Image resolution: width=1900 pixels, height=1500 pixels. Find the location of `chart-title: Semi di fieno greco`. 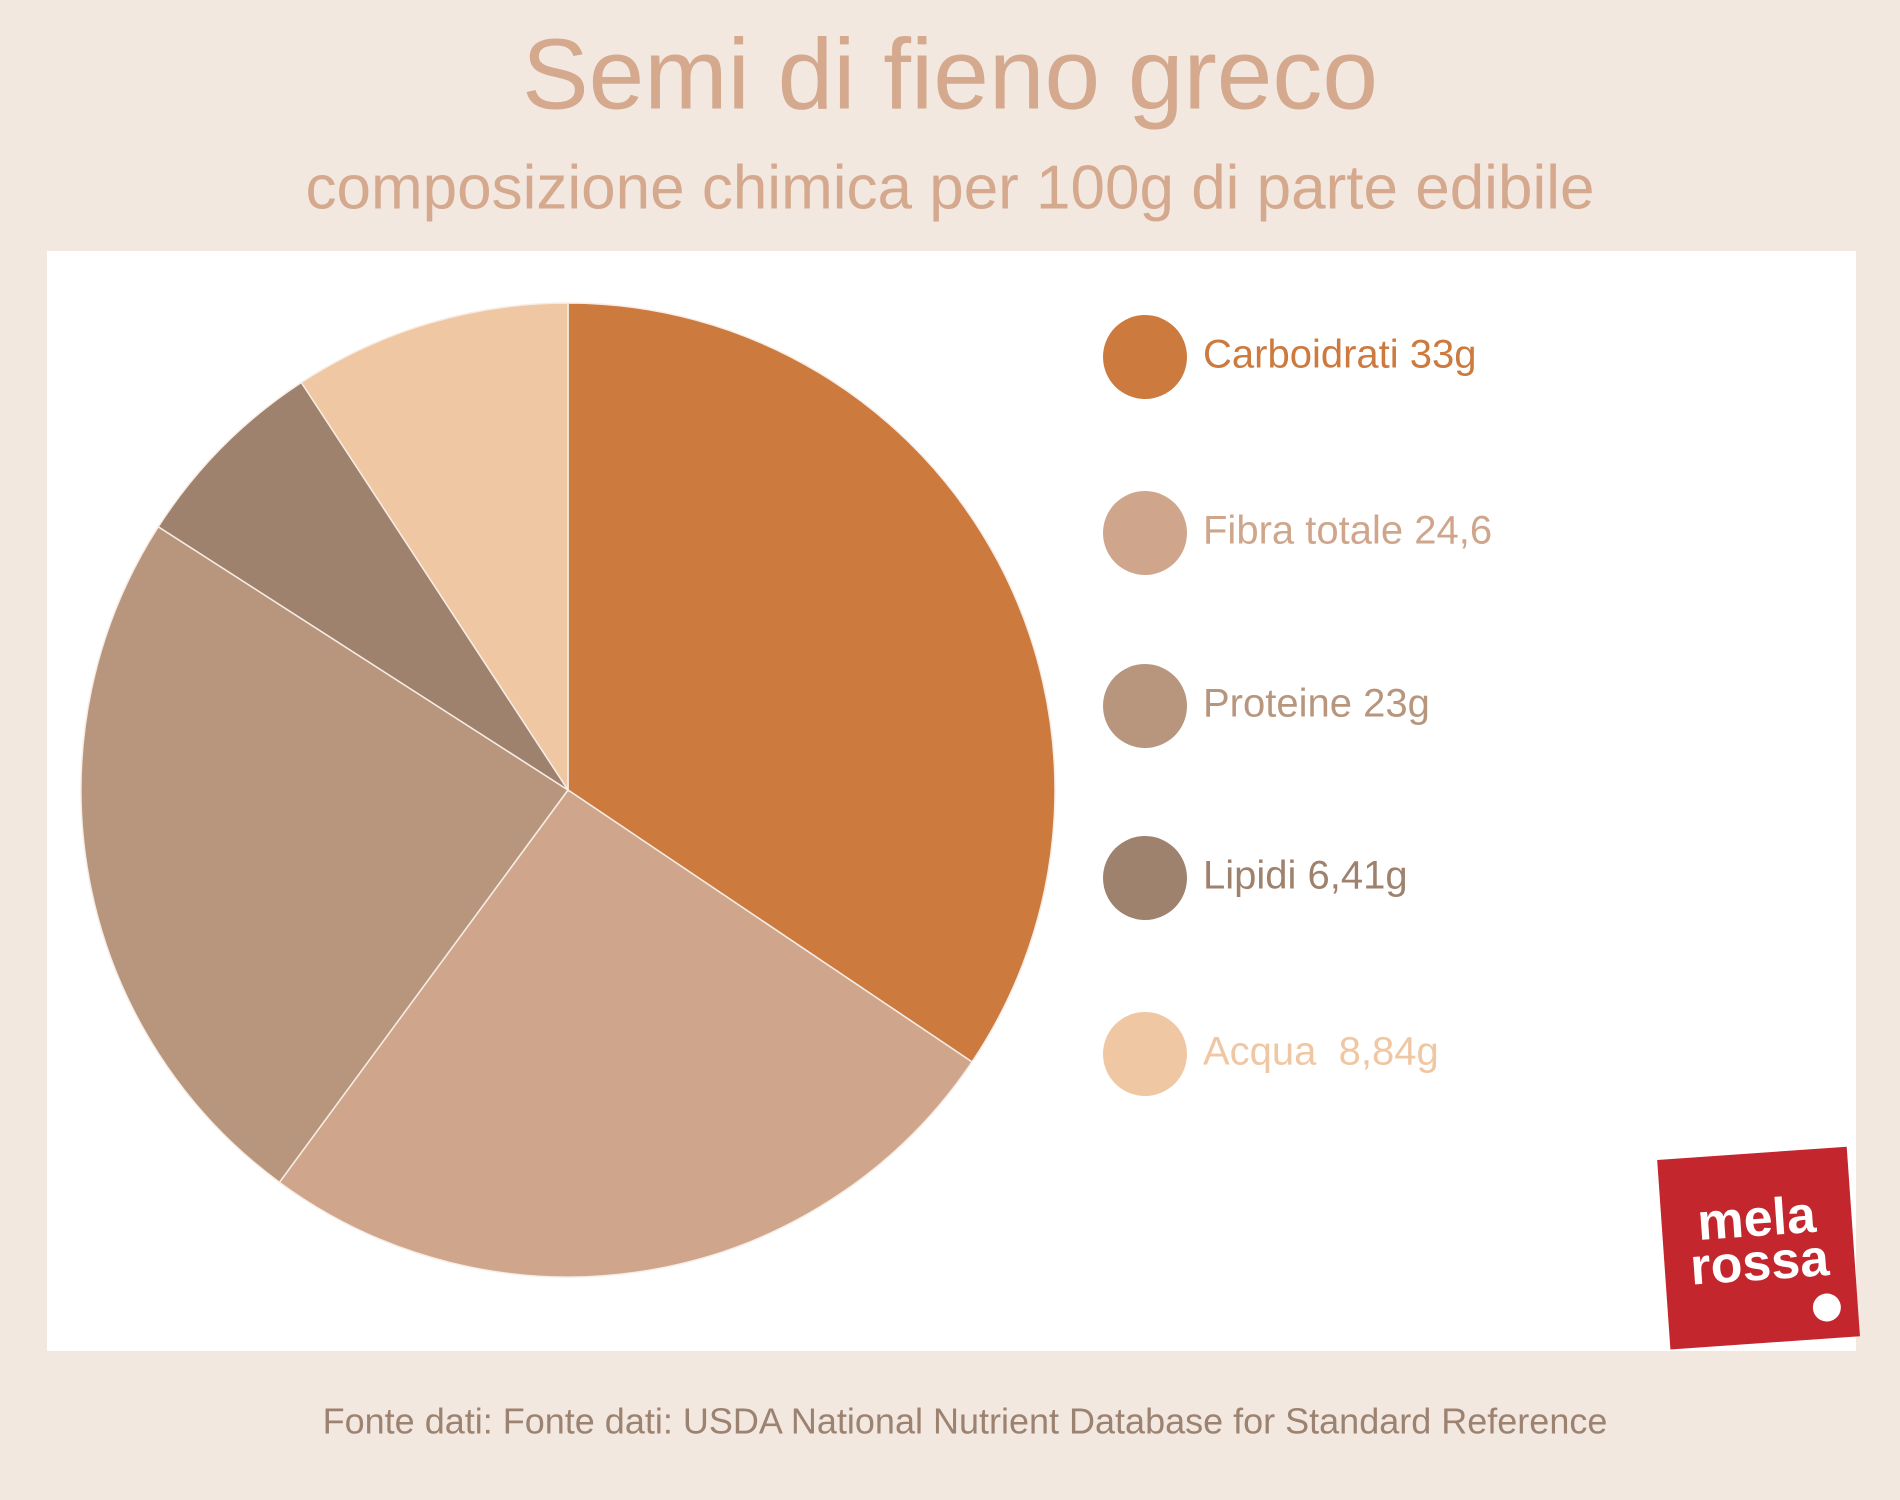

chart-title: Semi di fieno greco is located at coordinates (950, 74).